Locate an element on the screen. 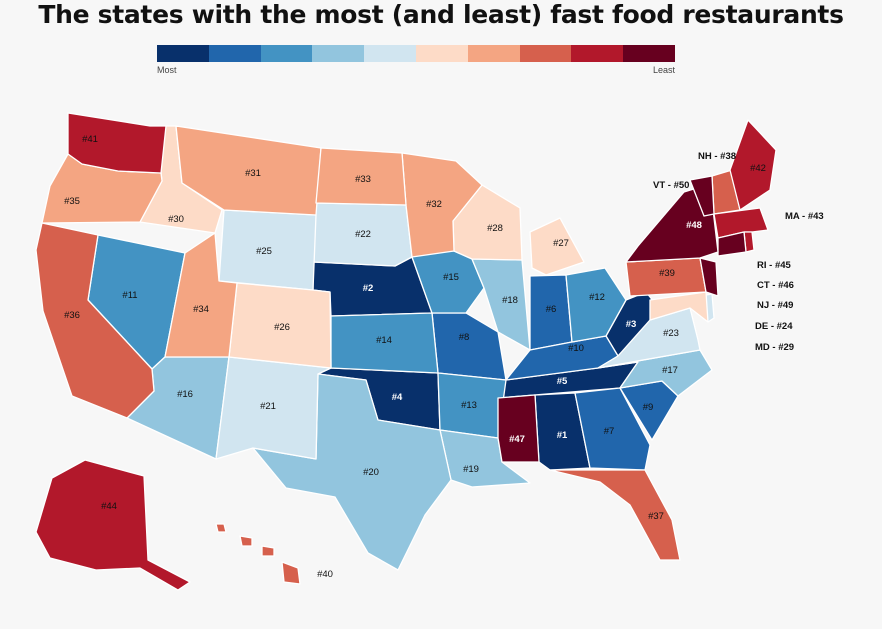  state-maryland is located at coordinates (679, 307).